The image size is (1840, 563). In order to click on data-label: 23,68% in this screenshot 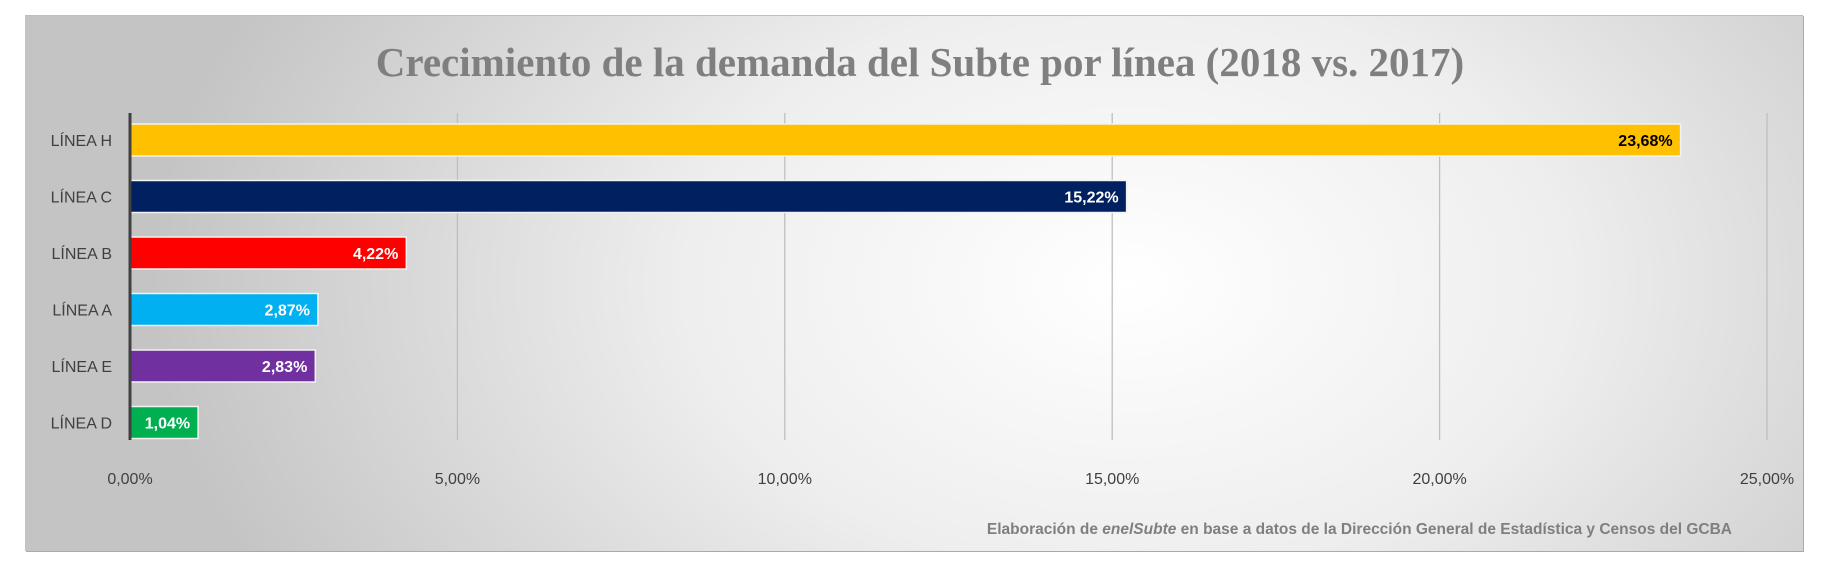, I will do `click(1645, 141)`.